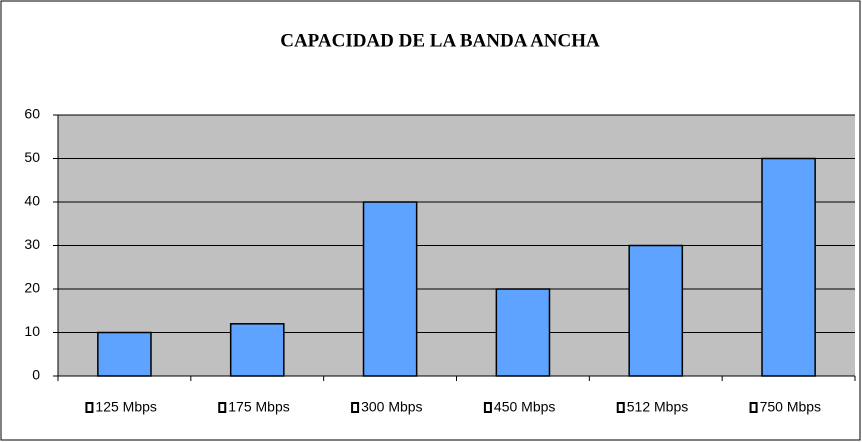 The width and height of the screenshot is (862, 442). What do you see at coordinates (657, 407) in the screenshot?
I see `x-tick-label: 512 Mbps` at bounding box center [657, 407].